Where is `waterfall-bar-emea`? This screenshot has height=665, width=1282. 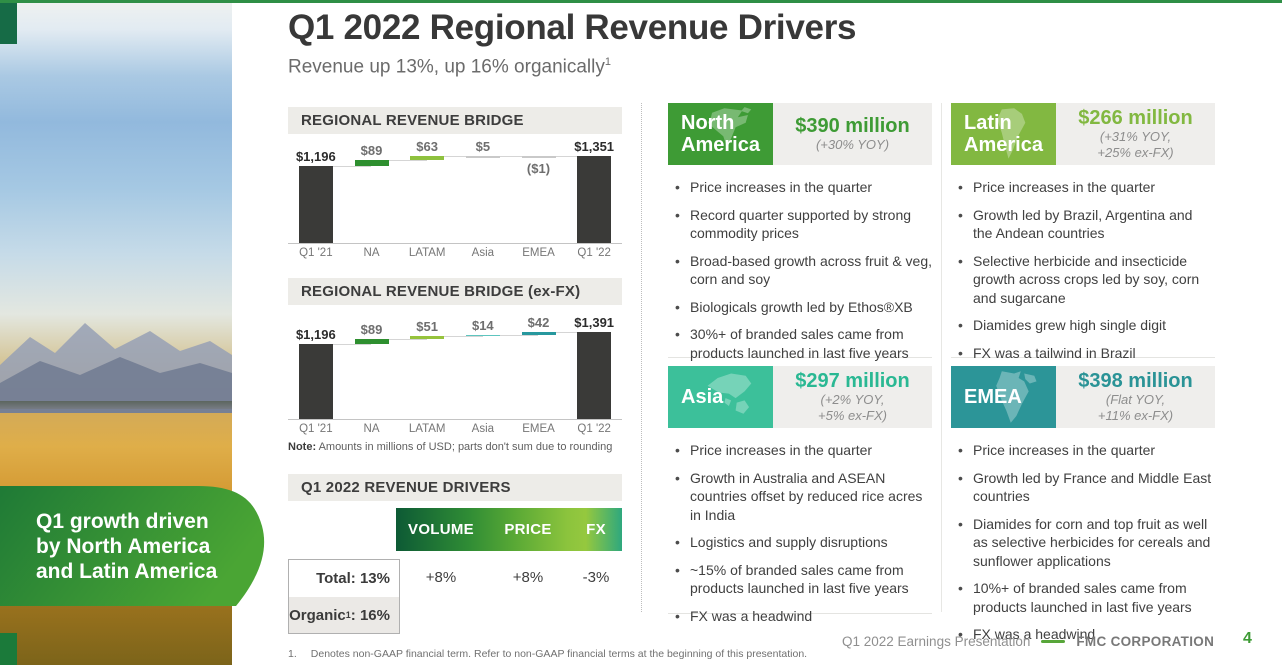 waterfall-bar-emea is located at coordinates (538, 333).